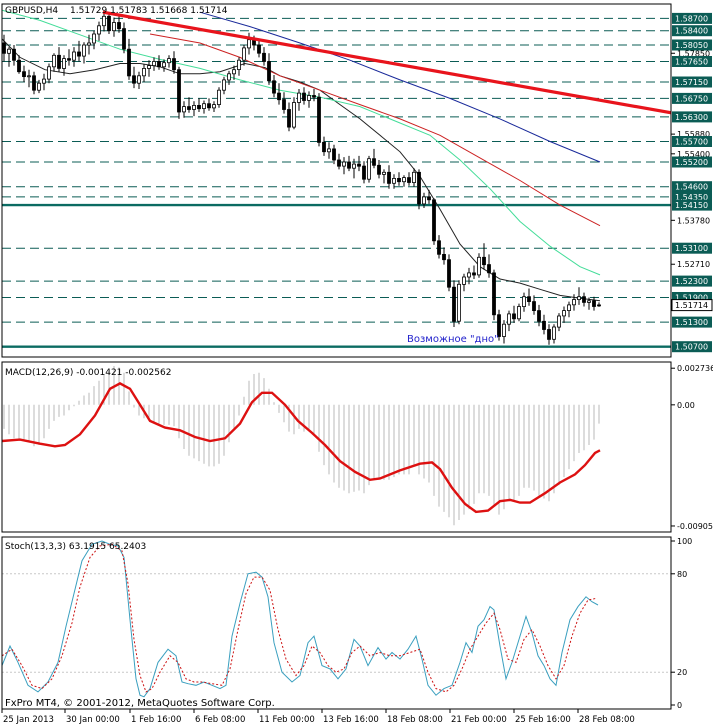  I want to click on time-axis-label: 21 Feb 00:00, so click(479, 720).